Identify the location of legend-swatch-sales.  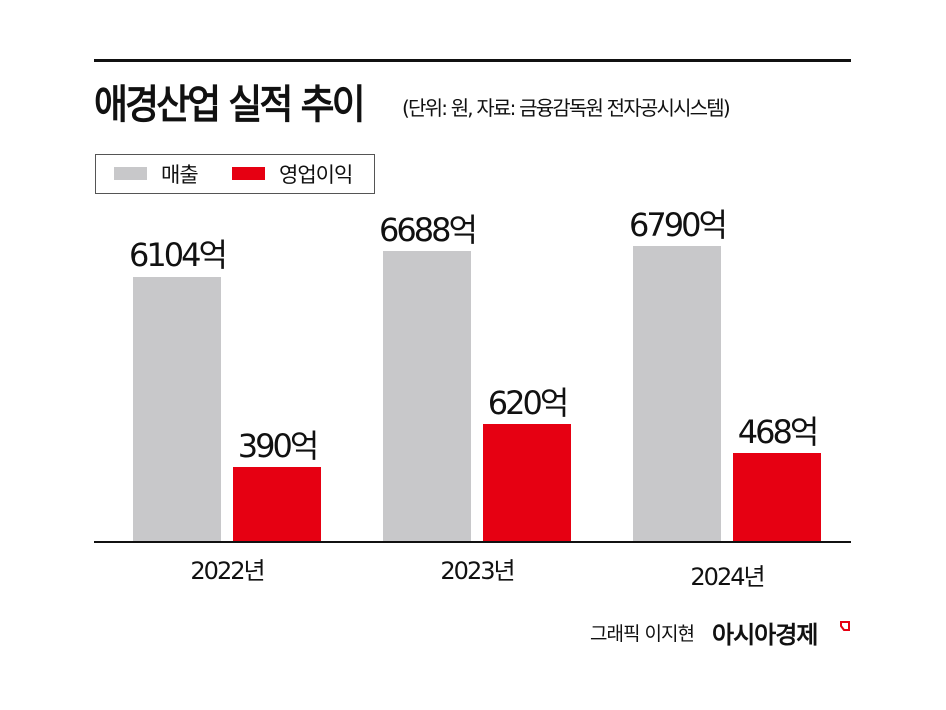
(130, 173).